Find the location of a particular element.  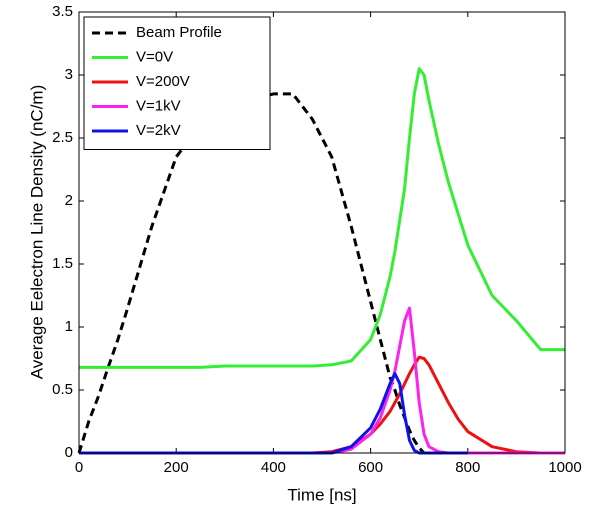

y-tick-label: 1.5 is located at coordinates (62, 263).